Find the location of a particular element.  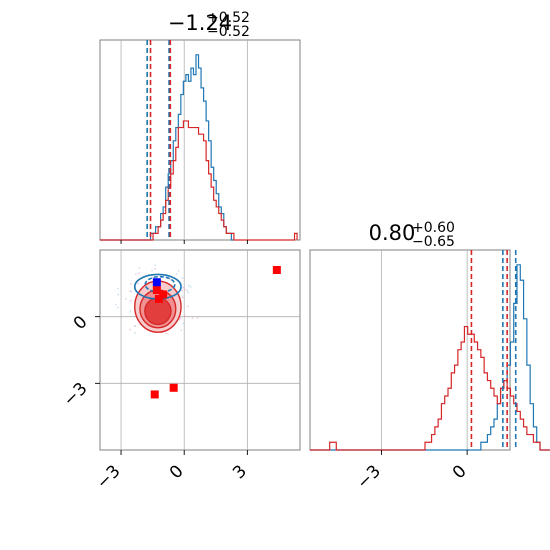

param-2-lower-error: −0.65 is located at coordinates (433, 242).